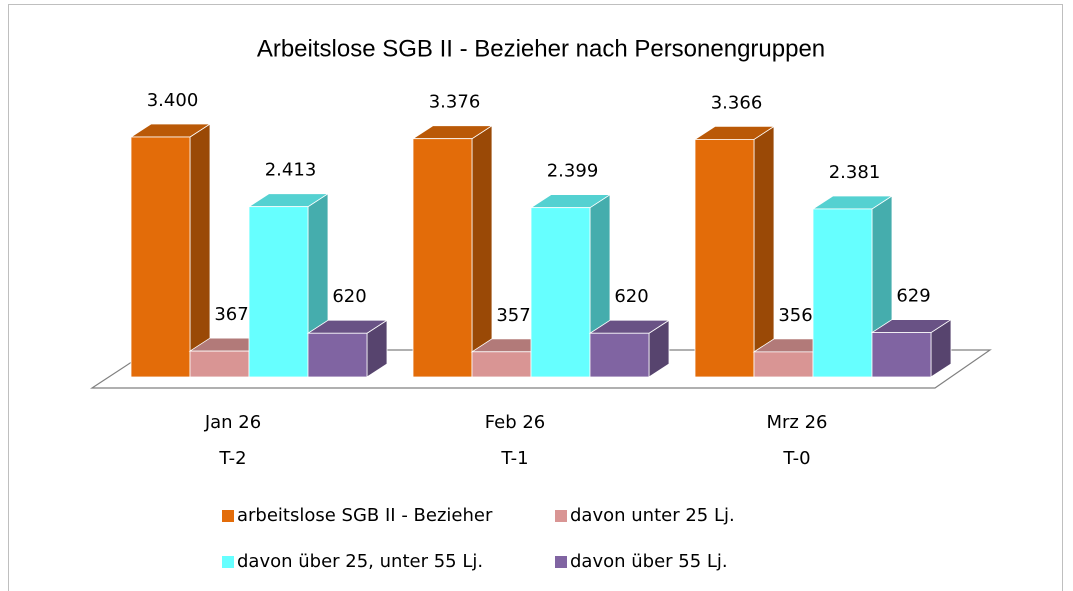 The width and height of the screenshot is (1073, 591). What do you see at coordinates (652, 515) in the screenshot?
I see `legend-label: davon unter 25 Lj.` at bounding box center [652, 515].